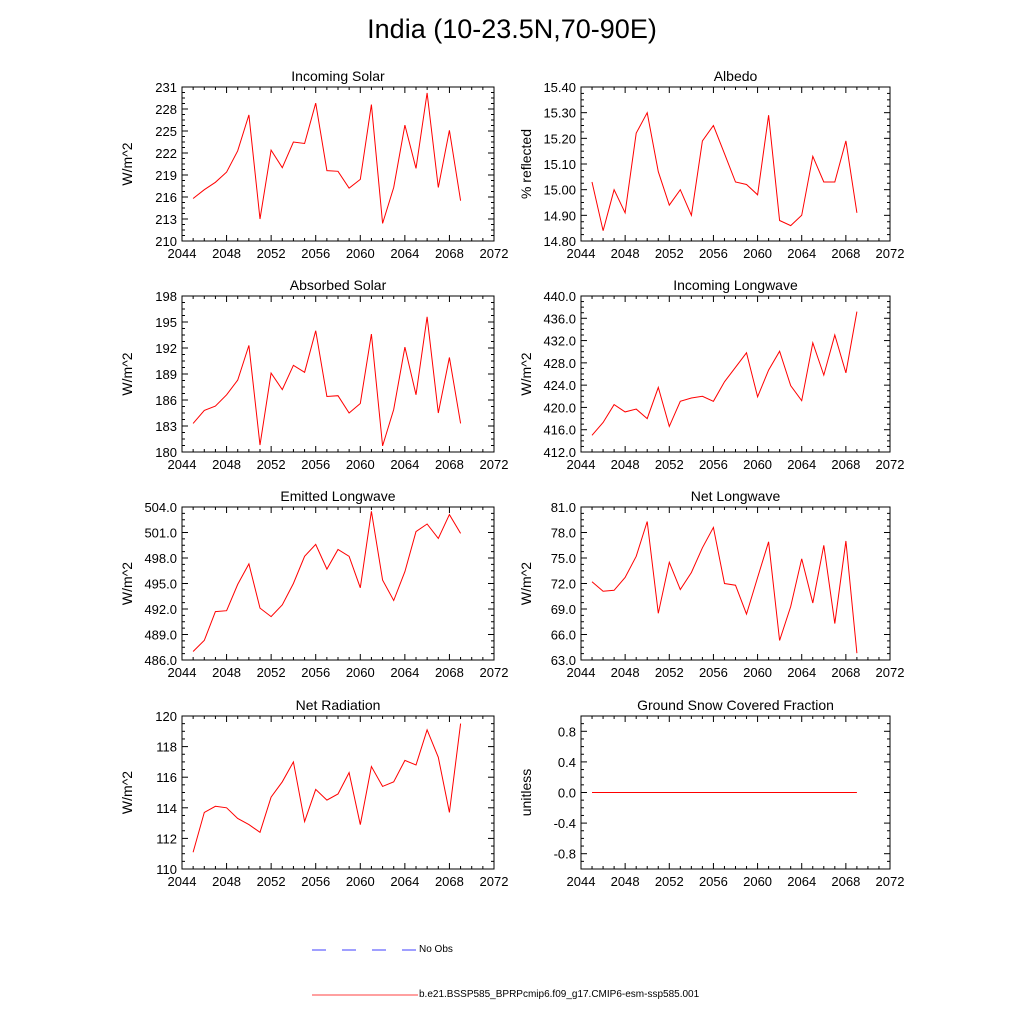  Describe the element at coordinates (338, 705) in the screenshot. I see `panel-title: Net Radiation` at that location.